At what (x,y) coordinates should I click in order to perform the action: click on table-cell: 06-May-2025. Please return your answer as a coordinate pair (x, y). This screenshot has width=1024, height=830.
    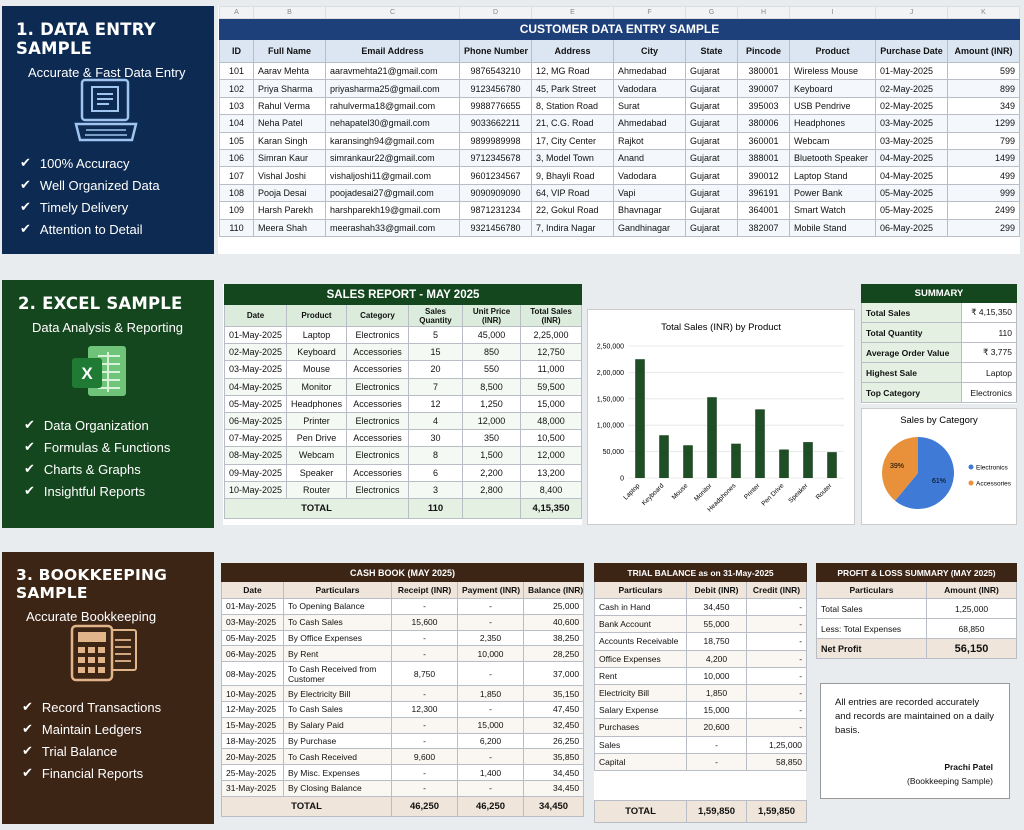
    Looking at the image, I should click on (255, 421).